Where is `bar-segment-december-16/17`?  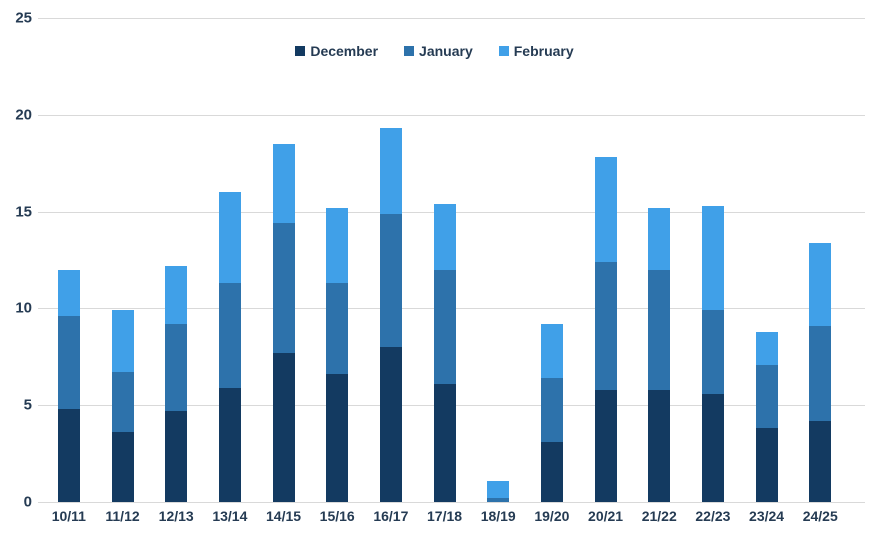
bar-segment-december-16/17 is located at coordinates (390, 424).